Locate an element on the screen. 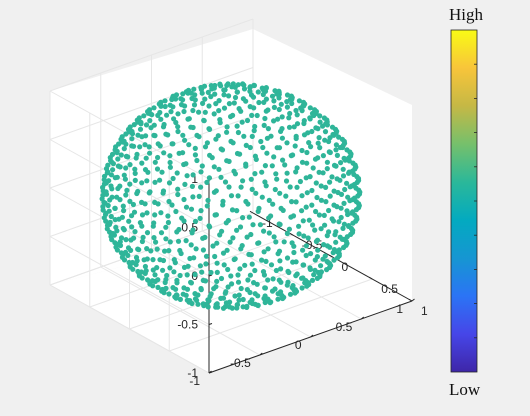  grid-line is located at coordinates (129, 280).